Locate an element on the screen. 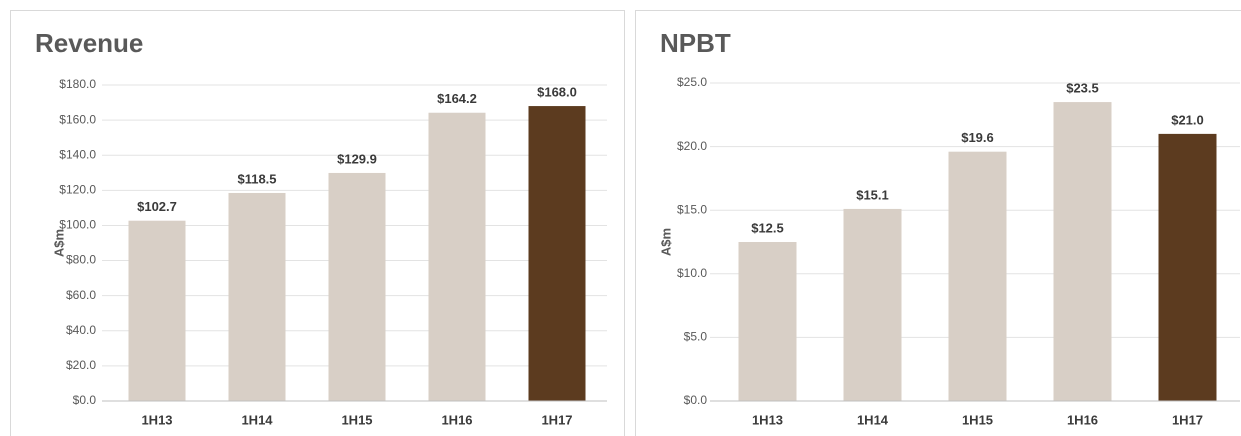 Image resolution: width=1241 pixels, height=436 pixels. y-tick-label: $160.0 is located at coordinates (77, 119).